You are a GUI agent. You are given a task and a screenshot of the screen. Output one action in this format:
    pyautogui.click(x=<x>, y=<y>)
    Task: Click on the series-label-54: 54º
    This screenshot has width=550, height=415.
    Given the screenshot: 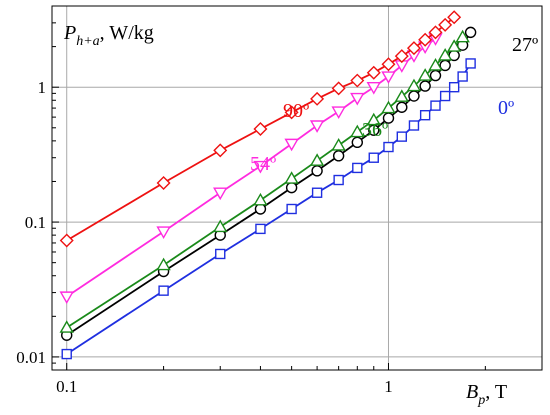 What is the action you would take?
    pyautogui.click(x=263, y=164)
    